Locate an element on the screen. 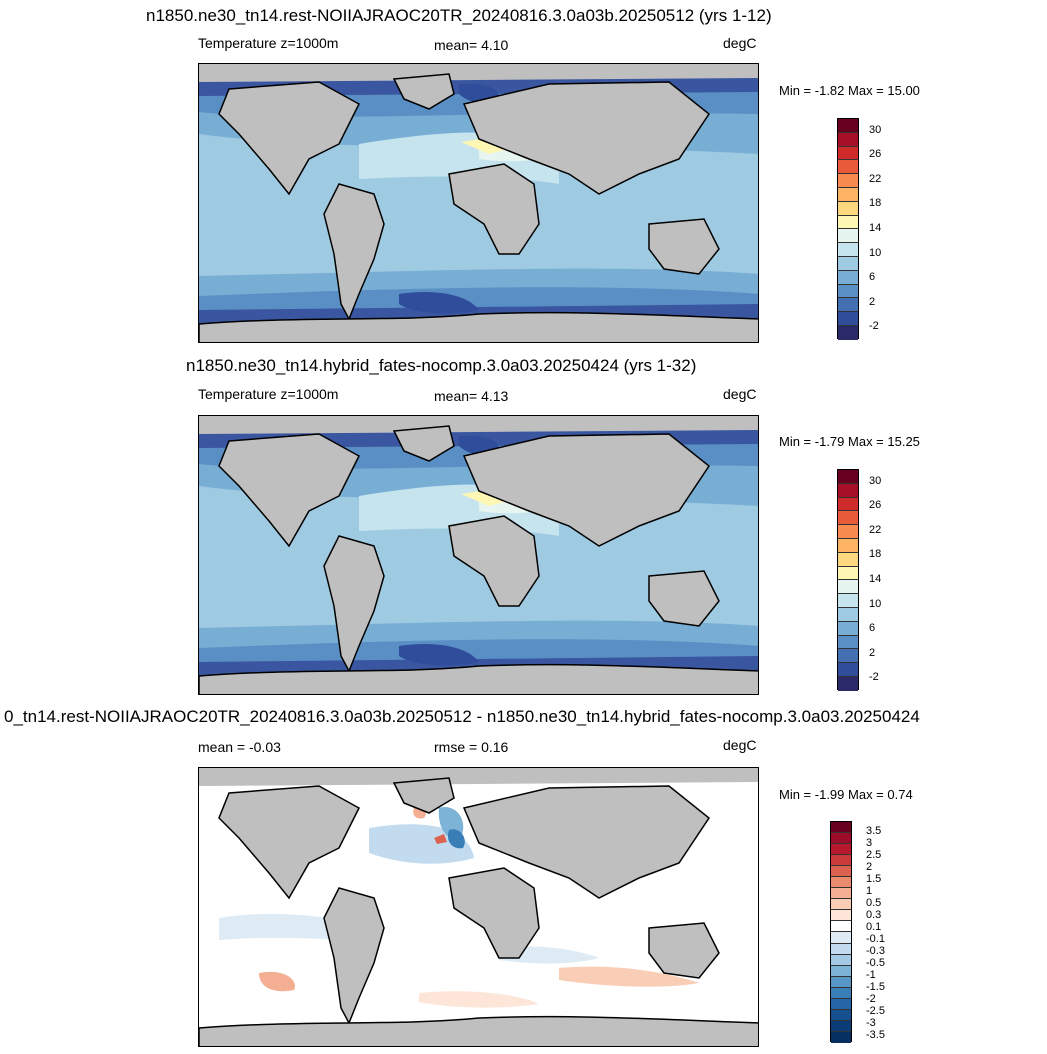  panel3-colorbar-label: -1.5 is located at coordinates (875, 987).